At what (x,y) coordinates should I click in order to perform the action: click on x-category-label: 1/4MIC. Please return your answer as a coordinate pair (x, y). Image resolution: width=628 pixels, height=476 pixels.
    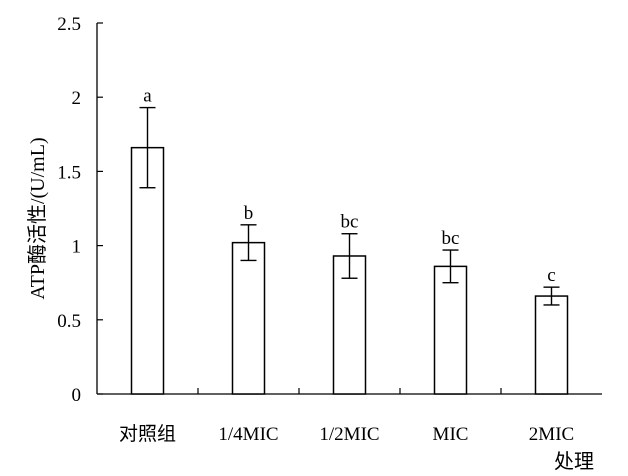
    Looking at the image, I should click on (248, 434).